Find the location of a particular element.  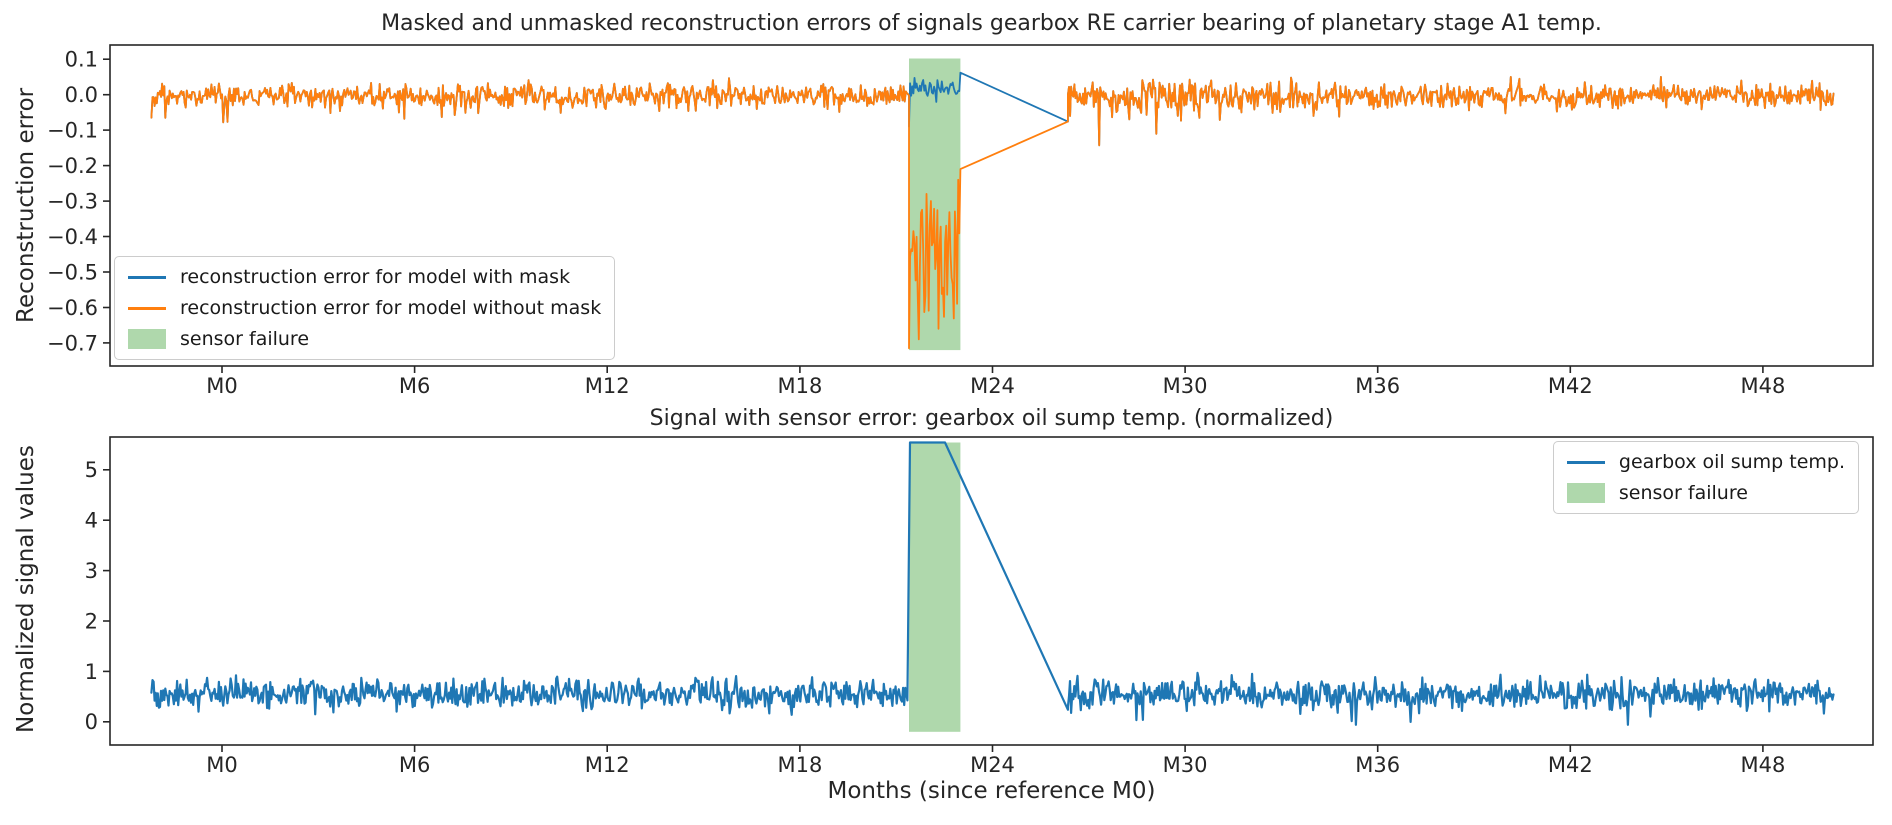

legend-line-swatch-orange is located at coordinates (147, 308).